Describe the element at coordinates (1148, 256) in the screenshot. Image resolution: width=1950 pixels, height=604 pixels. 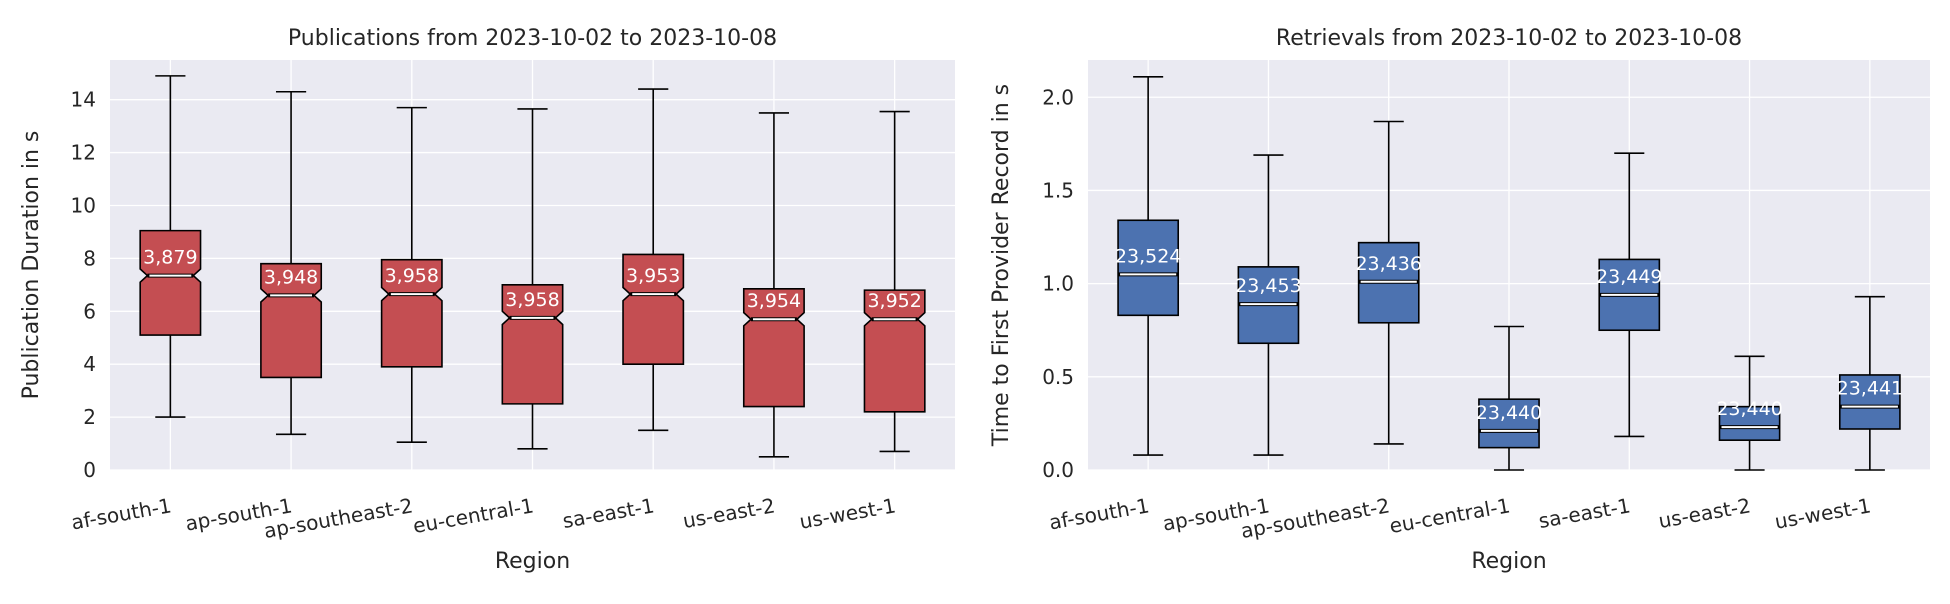
I see `count-label: 23,524` at that location.